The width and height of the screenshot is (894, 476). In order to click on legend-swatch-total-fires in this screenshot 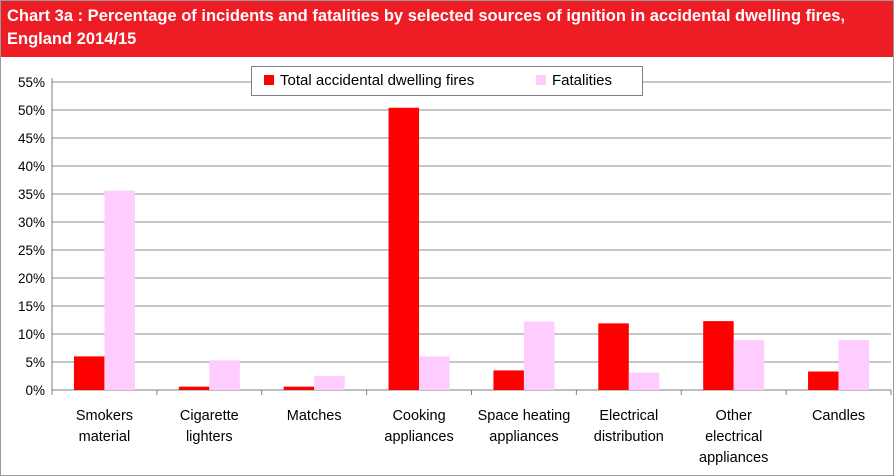, I will do `click(269, 80)`.